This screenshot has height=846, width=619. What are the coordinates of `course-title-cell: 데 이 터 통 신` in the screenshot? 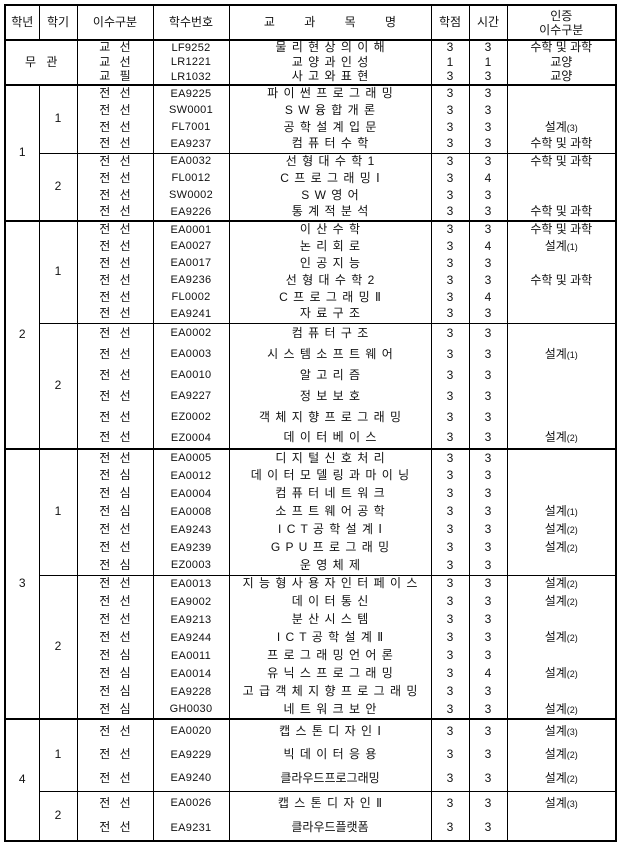 It's located at (330, 602).